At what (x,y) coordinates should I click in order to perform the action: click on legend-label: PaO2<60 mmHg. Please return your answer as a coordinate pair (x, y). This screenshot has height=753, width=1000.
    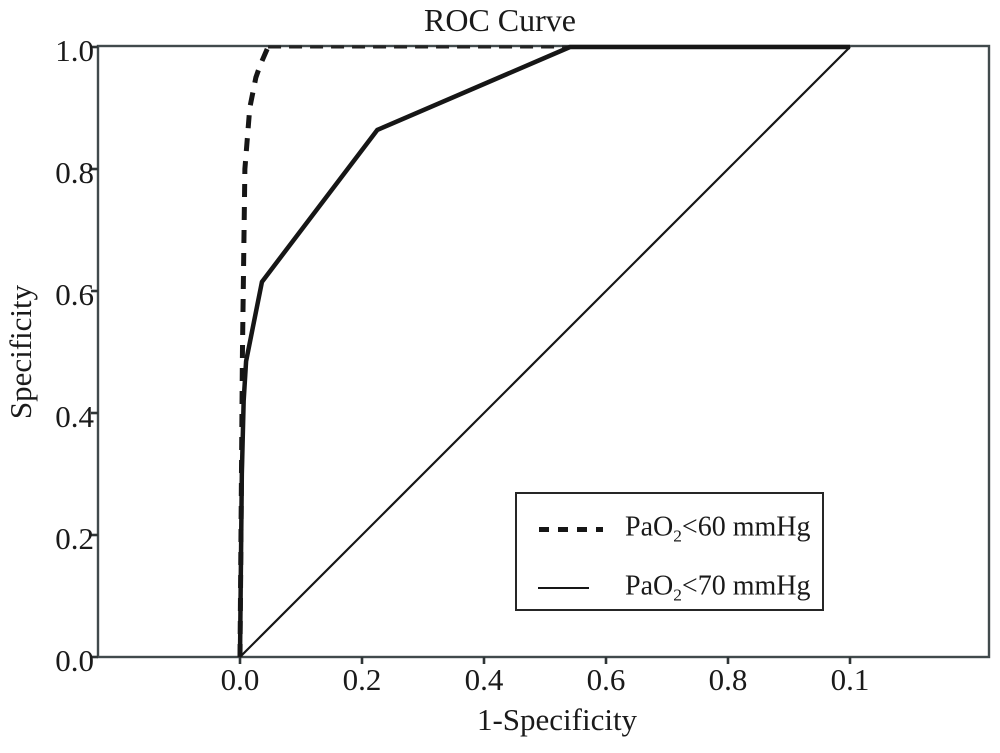
    Looking at the image, I should click on (718, 528).